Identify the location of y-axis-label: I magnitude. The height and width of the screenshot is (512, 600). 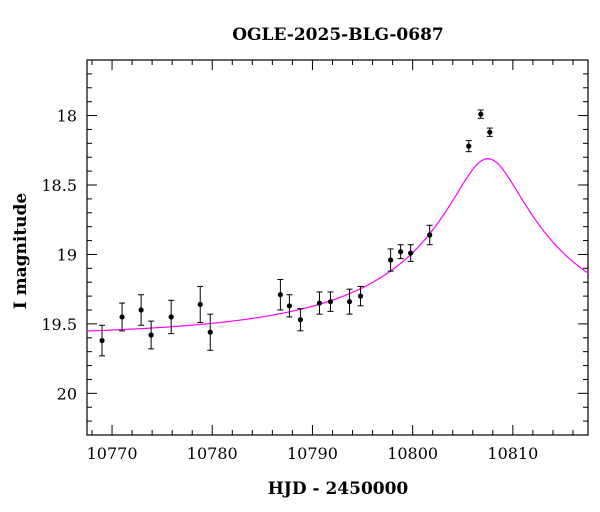
(21, 251).